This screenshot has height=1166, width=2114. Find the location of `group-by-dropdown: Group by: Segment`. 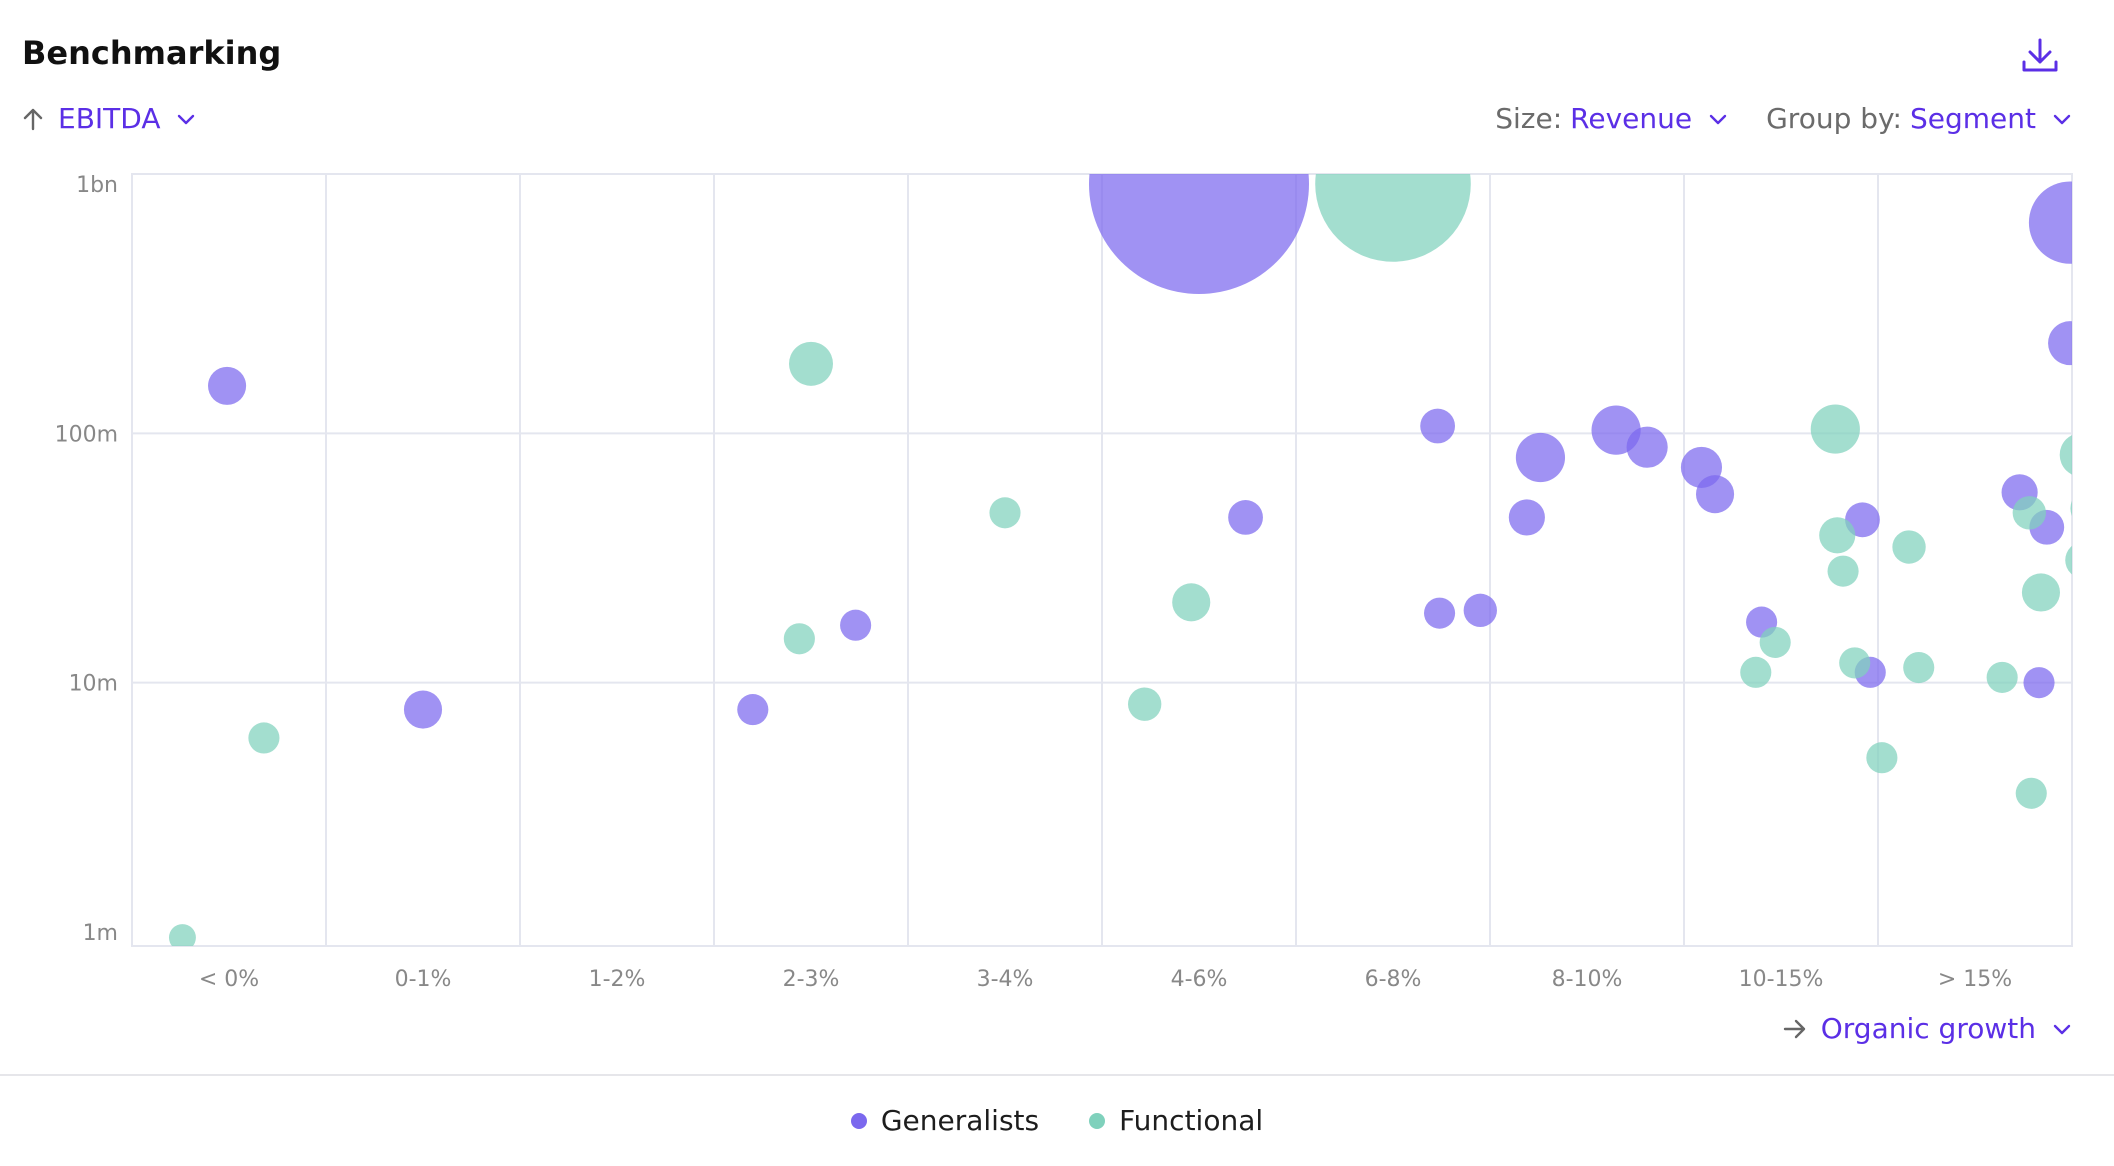

group-by-dropdown: Group by: Segment is located at coordinates (1919, 118).